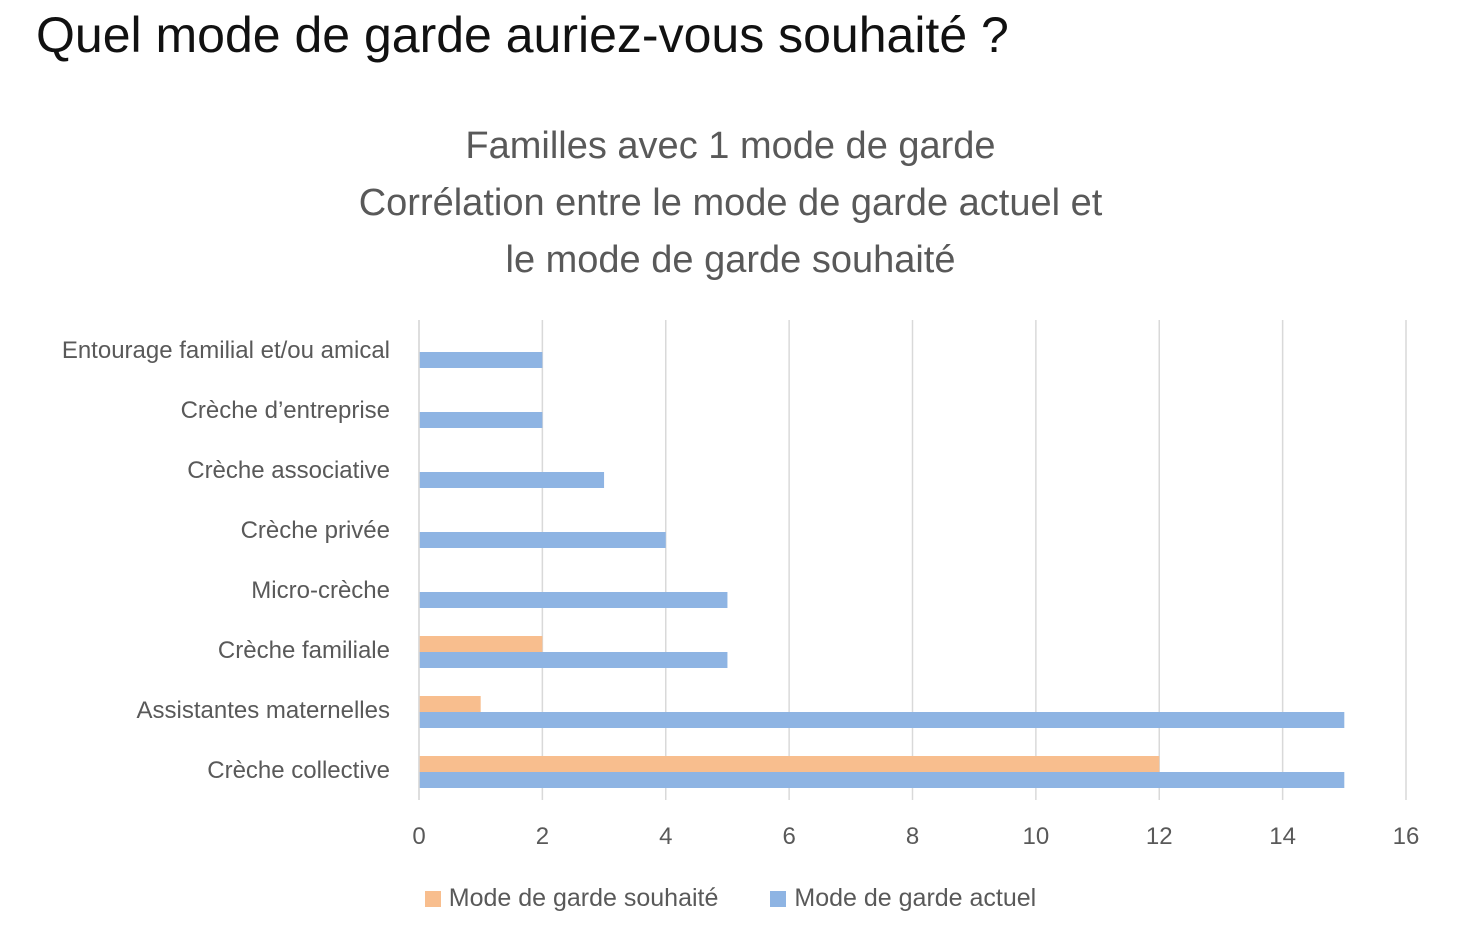 This screenshot has width=1461, height=939. Describe the element at coordinates (912, 836) in the screenshot. I see `x-tick-label: 8` at that location.